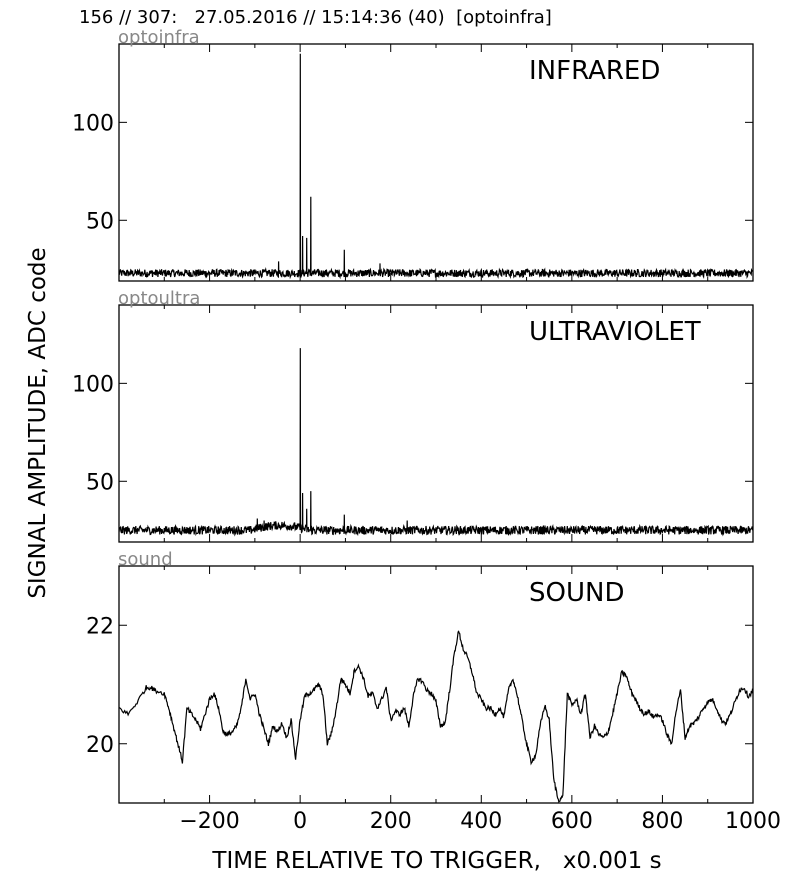 This screenshot has height=882, width=792. I want to click on x-tick-label: 600, so click(572, 821).